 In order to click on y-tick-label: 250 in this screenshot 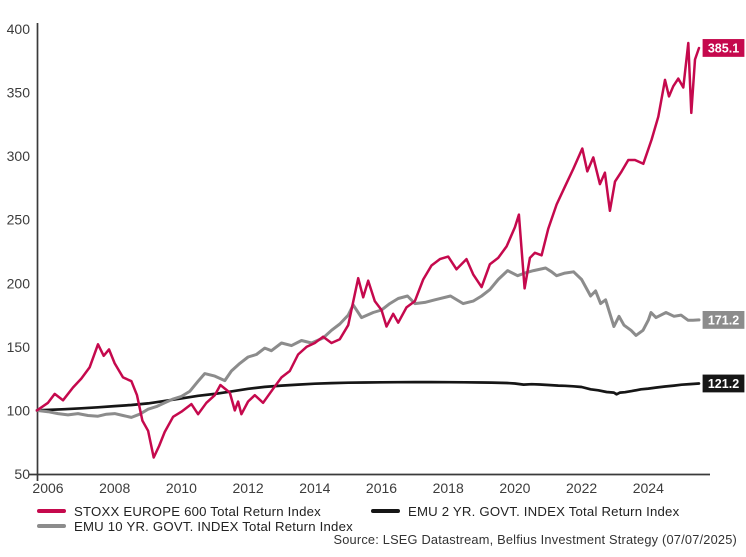, I will do `click(19, 220)`.